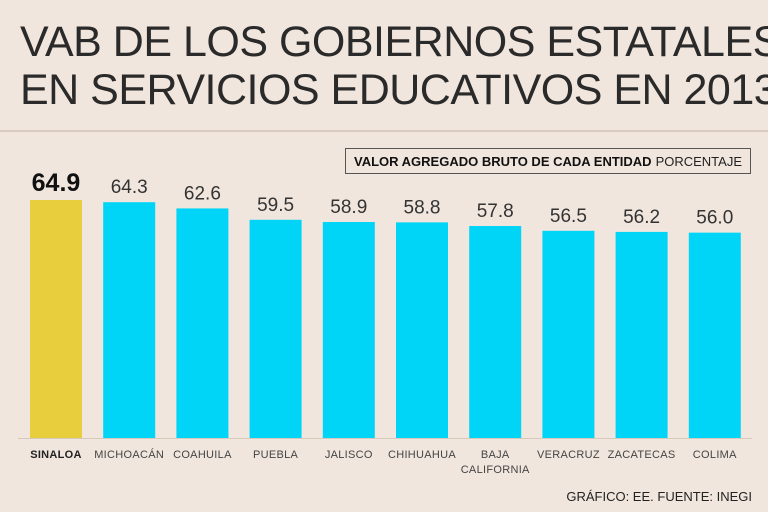 This screenshot has width=768, height=512. What do you see at coordinates (56, 455) in the screenshot?
I see `category-label-0: SINALOA` at bounding box center [56, 455].